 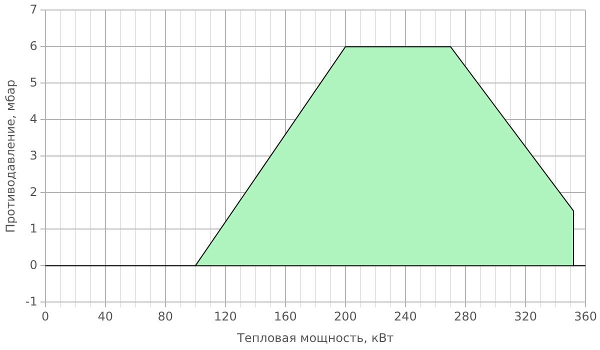 I want to click on x-tick-label: 200, so click(x=345, y=317).